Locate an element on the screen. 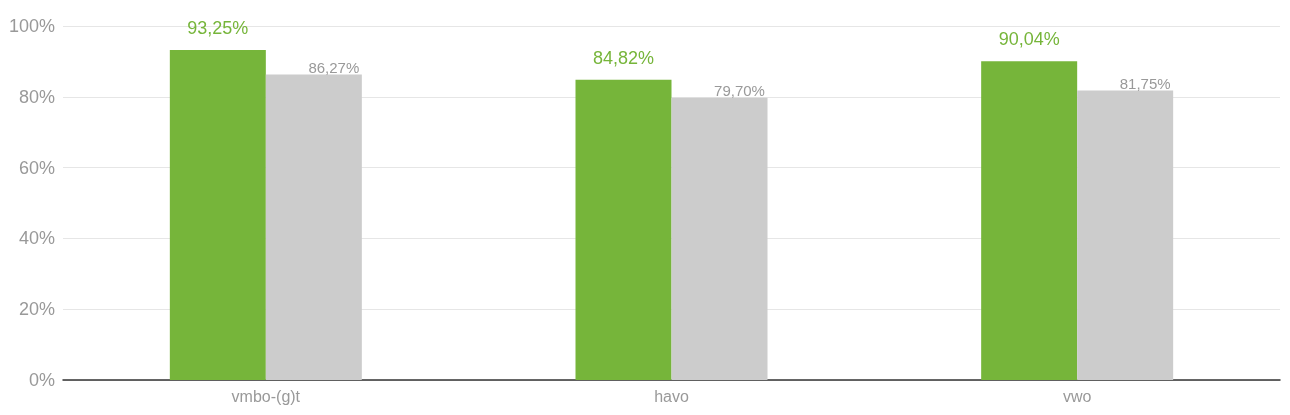 This screenshot has width=1290, height=415. data-label: 79,70% is located at coordinates (739, 90).